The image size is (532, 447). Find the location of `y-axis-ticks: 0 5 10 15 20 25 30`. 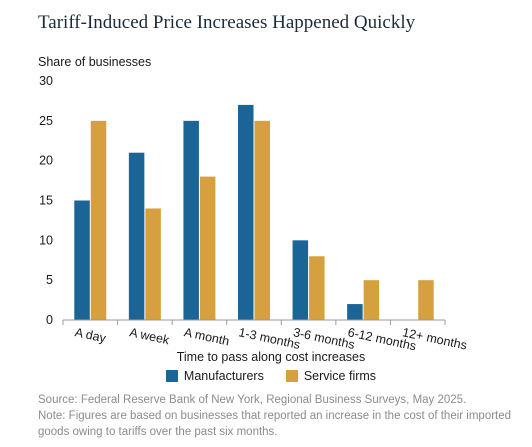

y-axis-ticks: 0 5 10 15 20 25 30 is located at coordinates (46, 200).